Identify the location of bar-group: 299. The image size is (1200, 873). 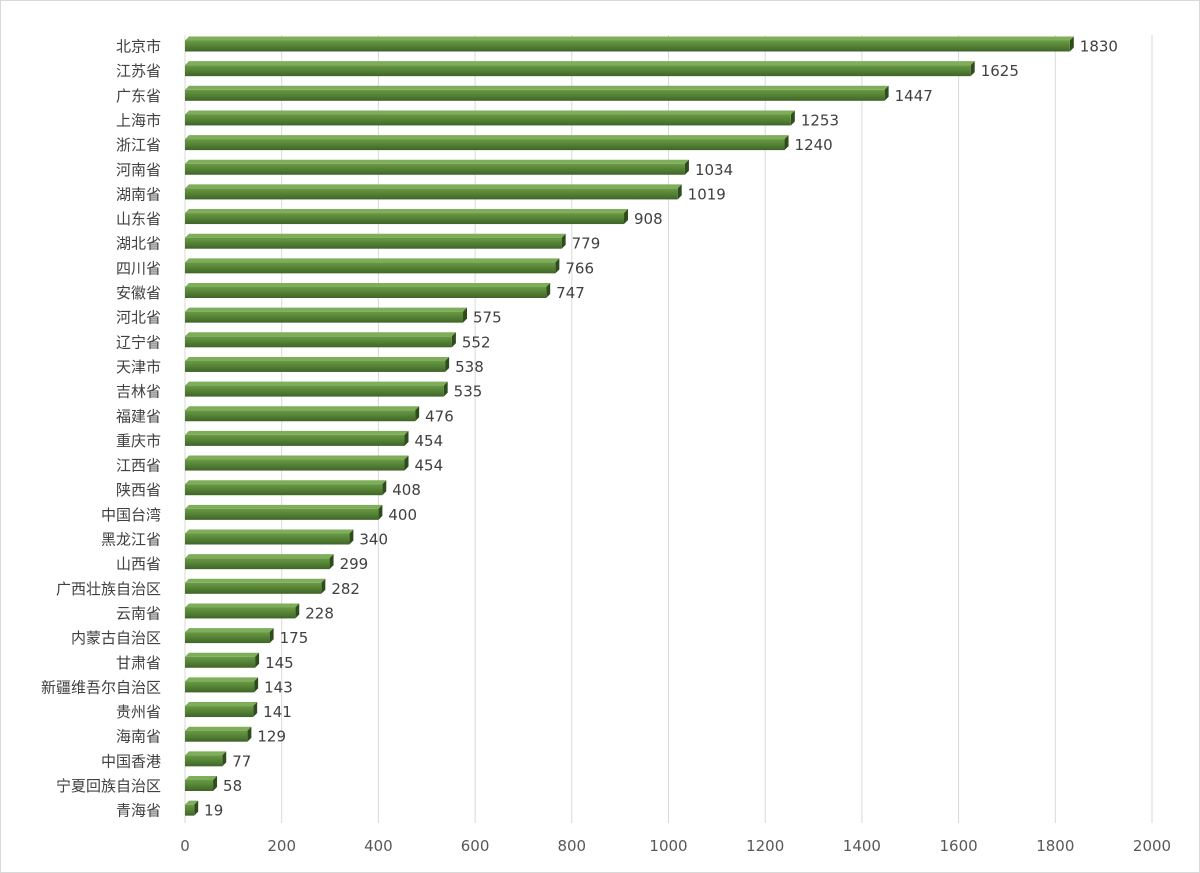
(276, 563).